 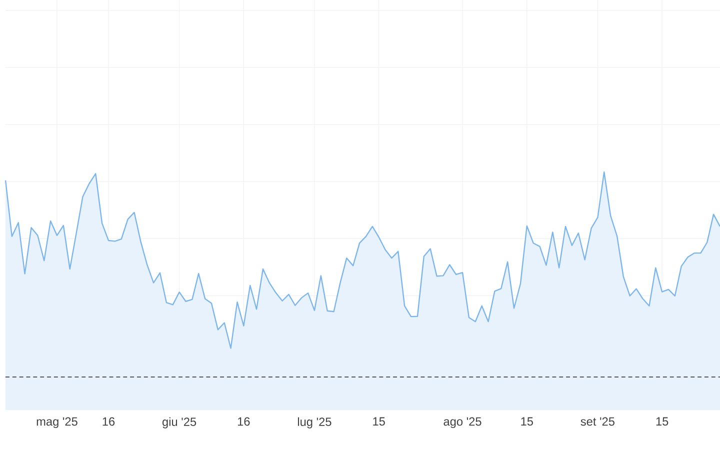 I want to click on x-tick-label: set '25, so click(x=597, y=421).